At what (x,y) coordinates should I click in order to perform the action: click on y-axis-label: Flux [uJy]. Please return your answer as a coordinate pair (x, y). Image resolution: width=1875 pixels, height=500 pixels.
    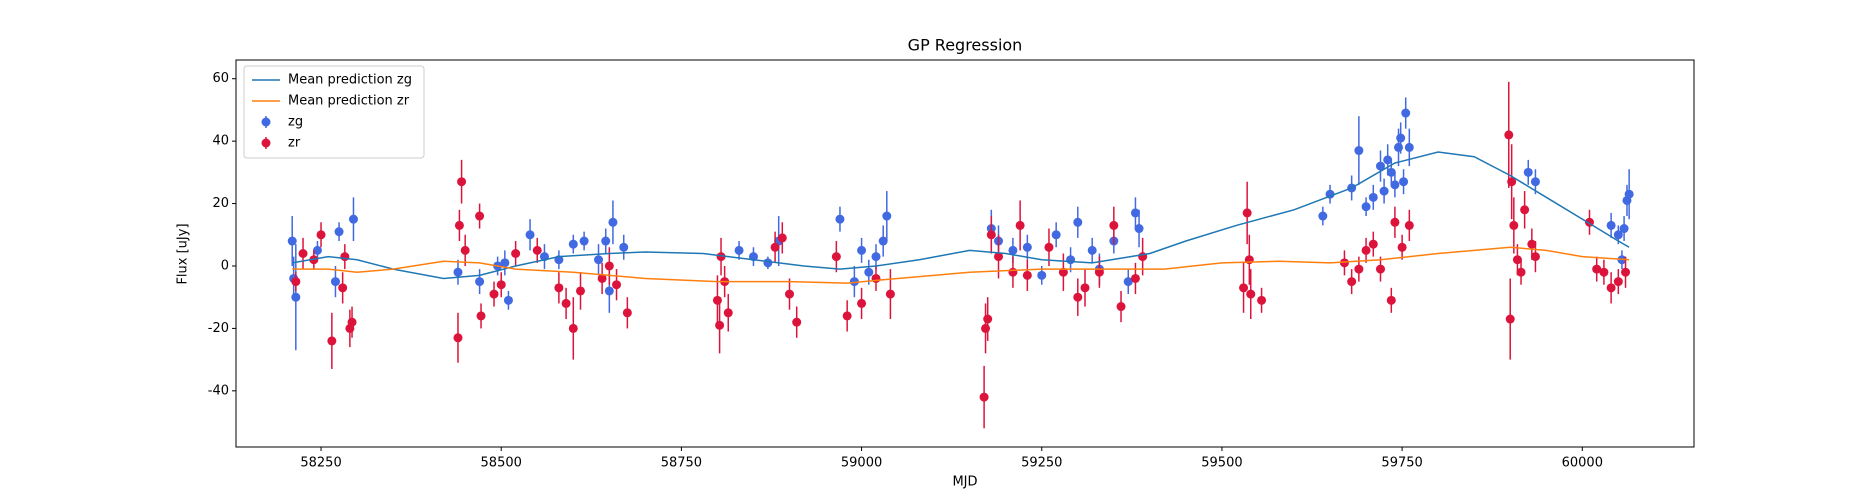
    Looking at the image, I should click on (183, 253).